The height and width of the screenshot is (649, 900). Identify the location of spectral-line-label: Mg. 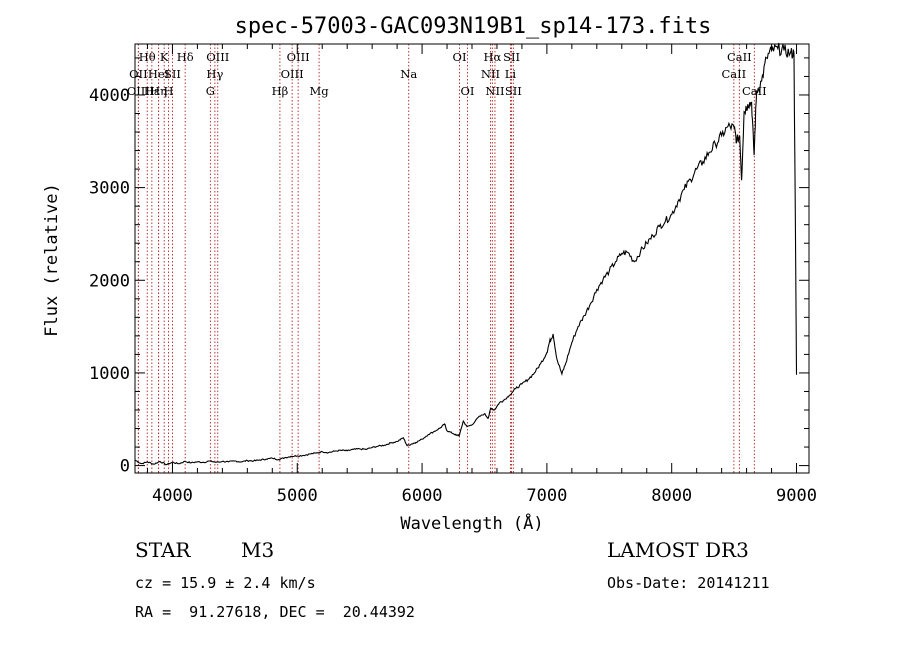
(320, 91).